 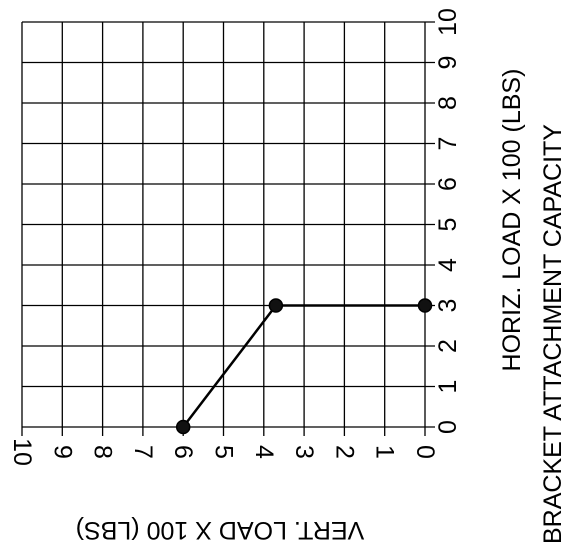 What do you see at coordinates (143, 452) in the screenshot?
I see `x-tick-label: 7` at bounding box center [143, 452].